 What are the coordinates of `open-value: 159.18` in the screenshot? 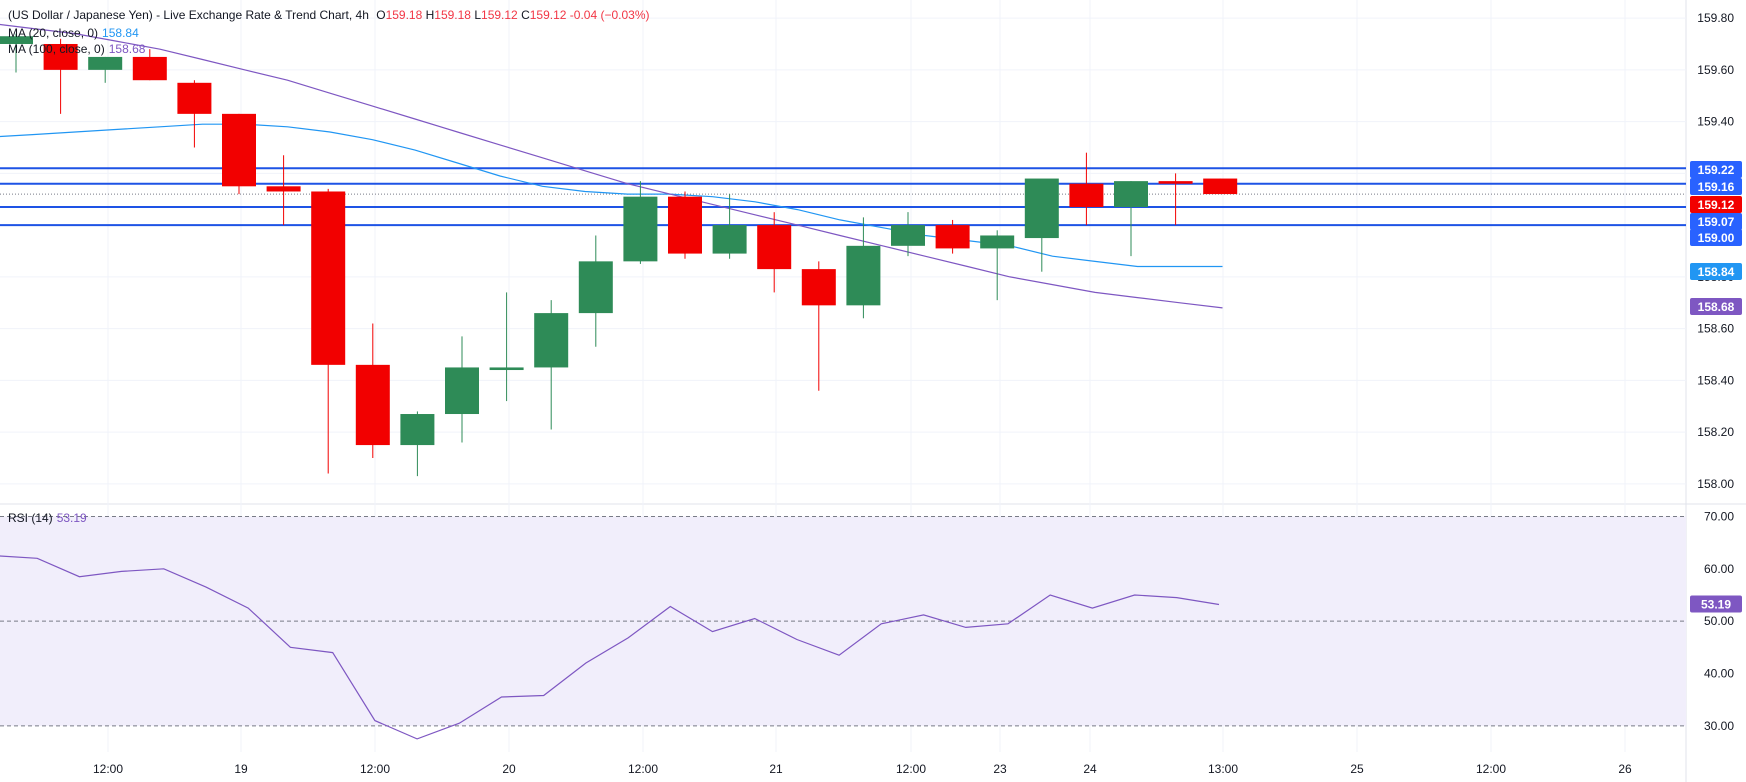 It's located at (404, 15).